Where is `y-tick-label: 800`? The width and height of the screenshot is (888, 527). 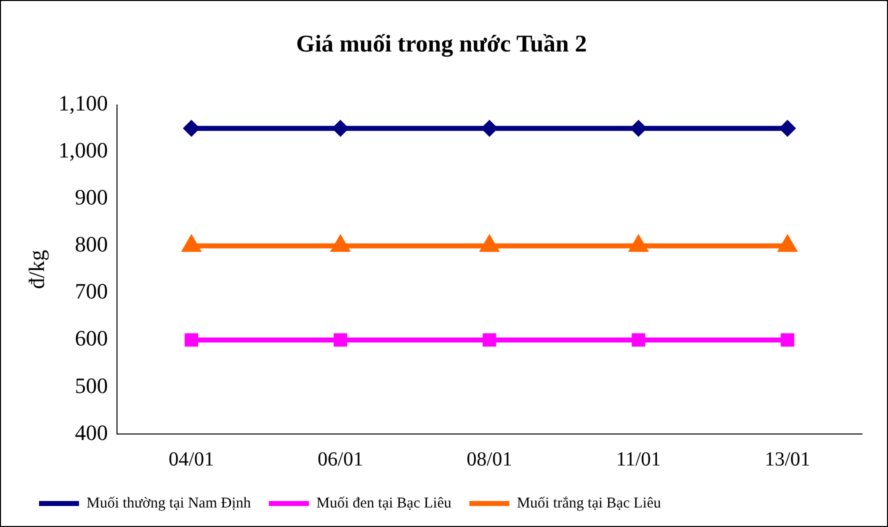
y-tick-label: 800 is located at coordinates (91, 244).